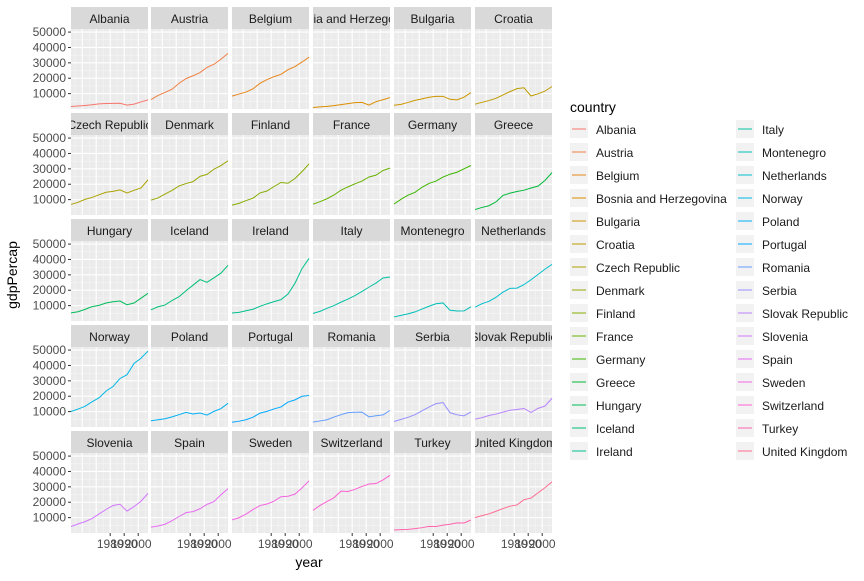 The image size is (864, 581). Describe the element at coordinates (784, 245) in the screenshot. I see `legend-label: Portugal` at that location.